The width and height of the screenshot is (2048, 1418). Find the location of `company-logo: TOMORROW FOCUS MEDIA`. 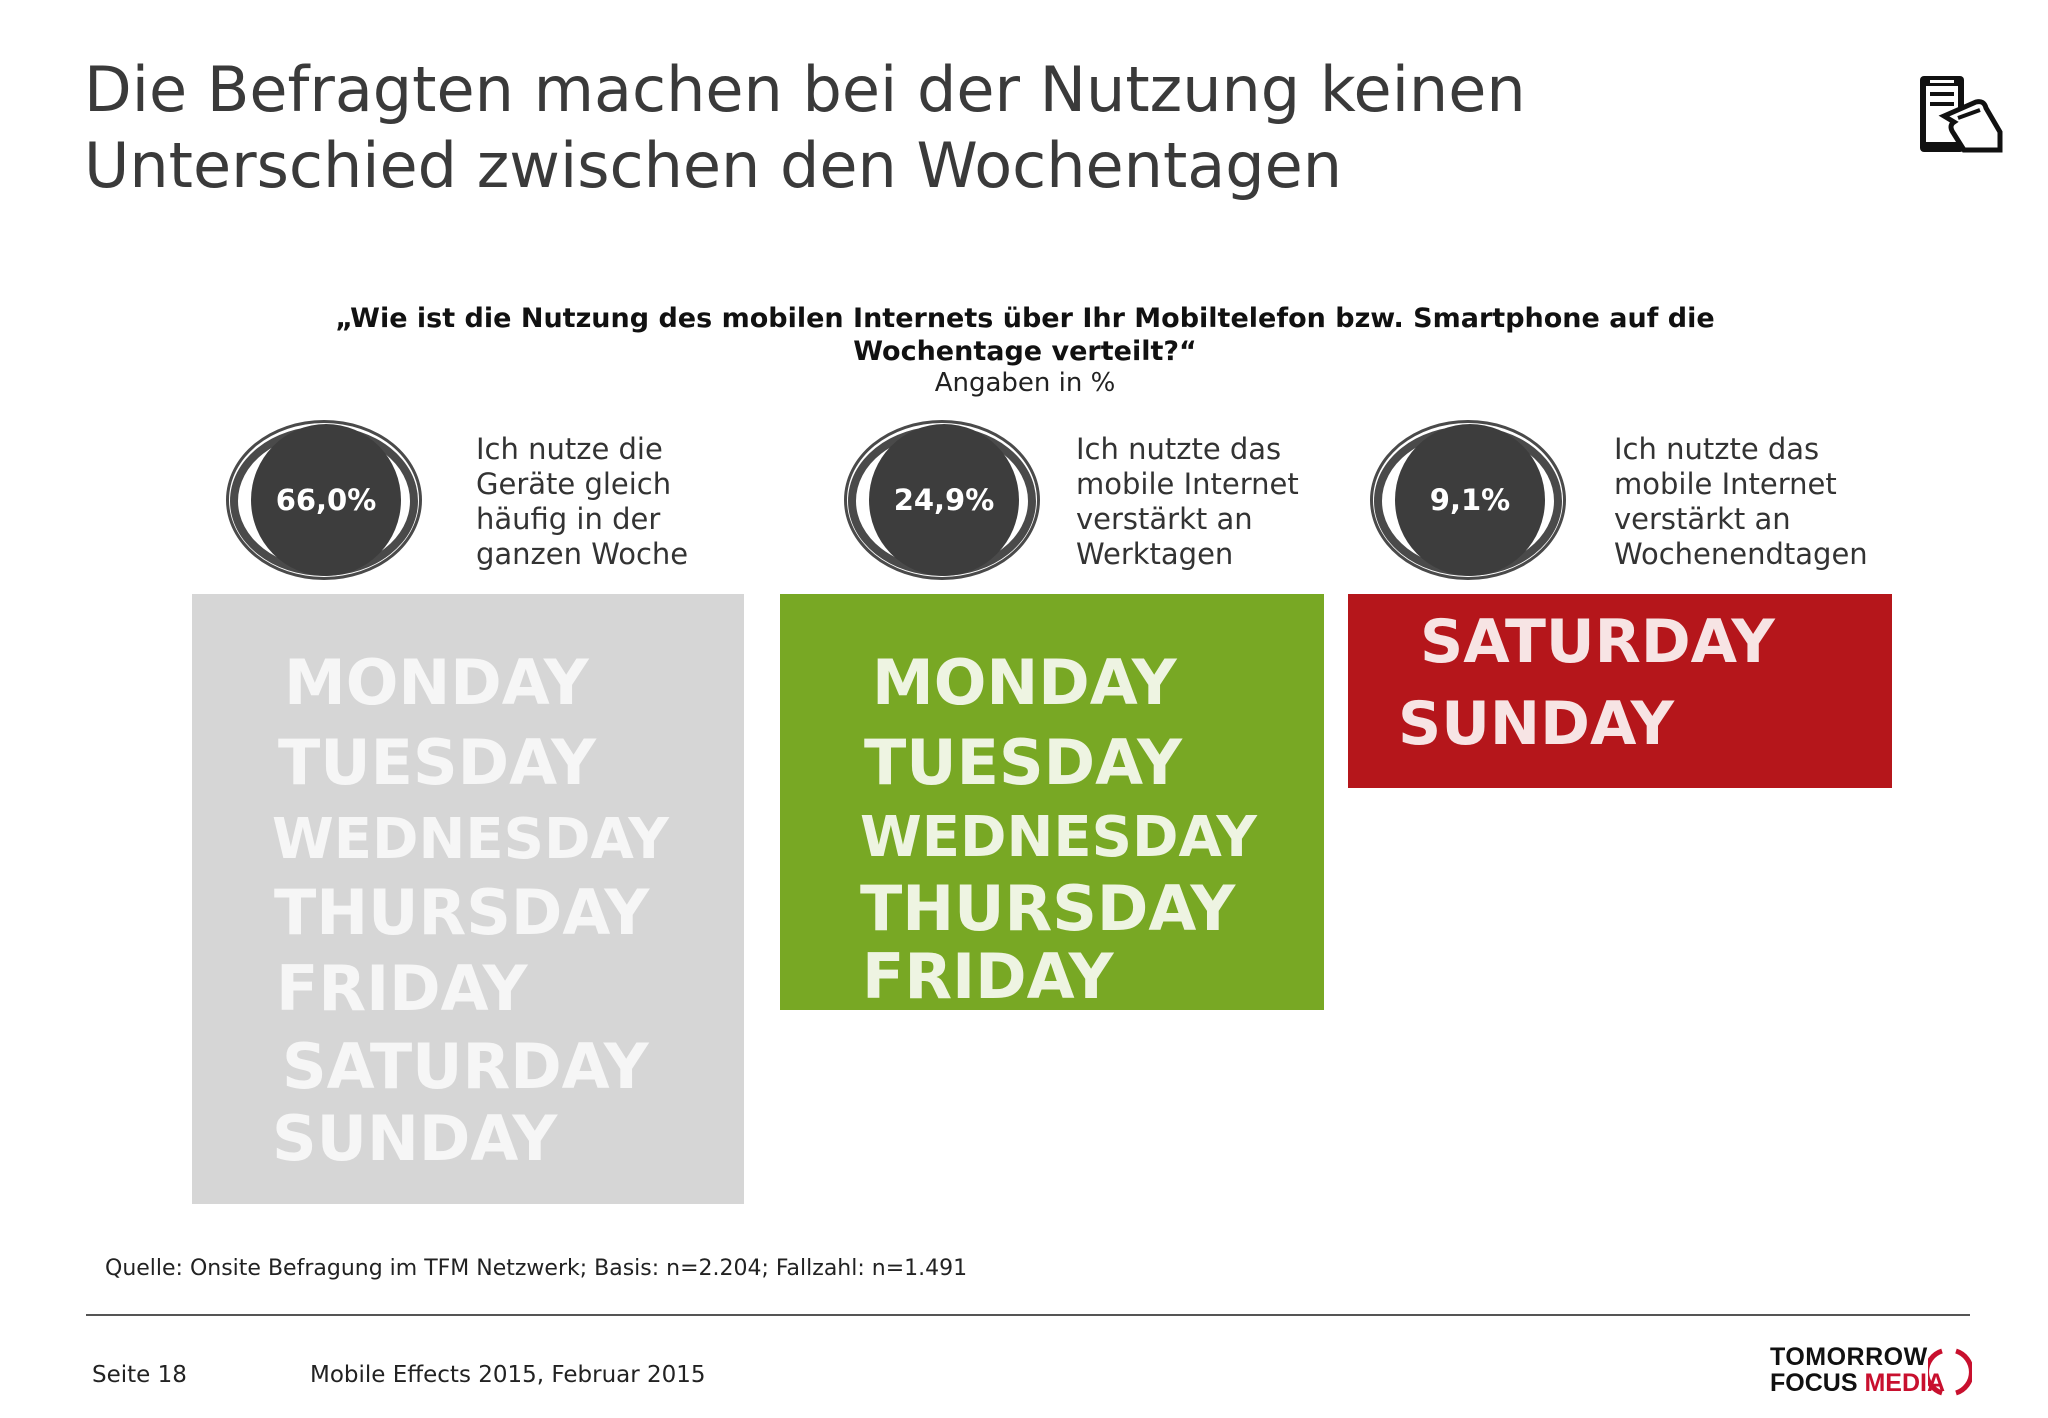

company-logo: TOMORROW FOCUS MEDIA is located at coordinates (1875, 1371).